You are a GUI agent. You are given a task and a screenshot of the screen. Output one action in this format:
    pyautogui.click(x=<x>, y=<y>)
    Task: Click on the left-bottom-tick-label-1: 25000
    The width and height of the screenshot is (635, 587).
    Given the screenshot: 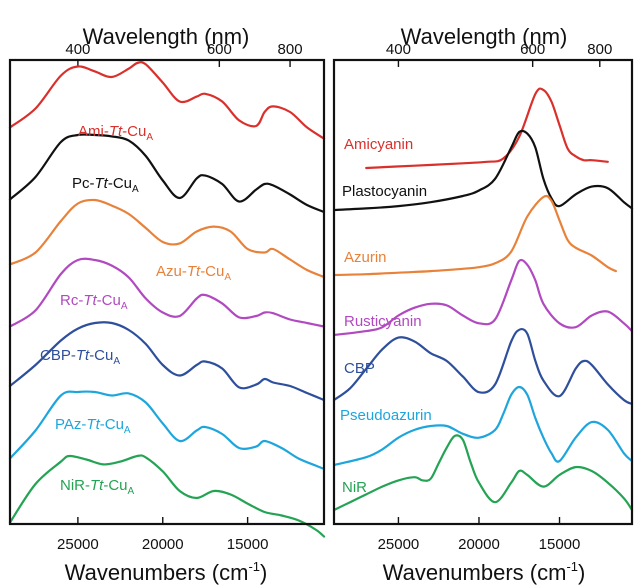 What is the action you would take?
    pyautogui.click(x=78, y=544)
    